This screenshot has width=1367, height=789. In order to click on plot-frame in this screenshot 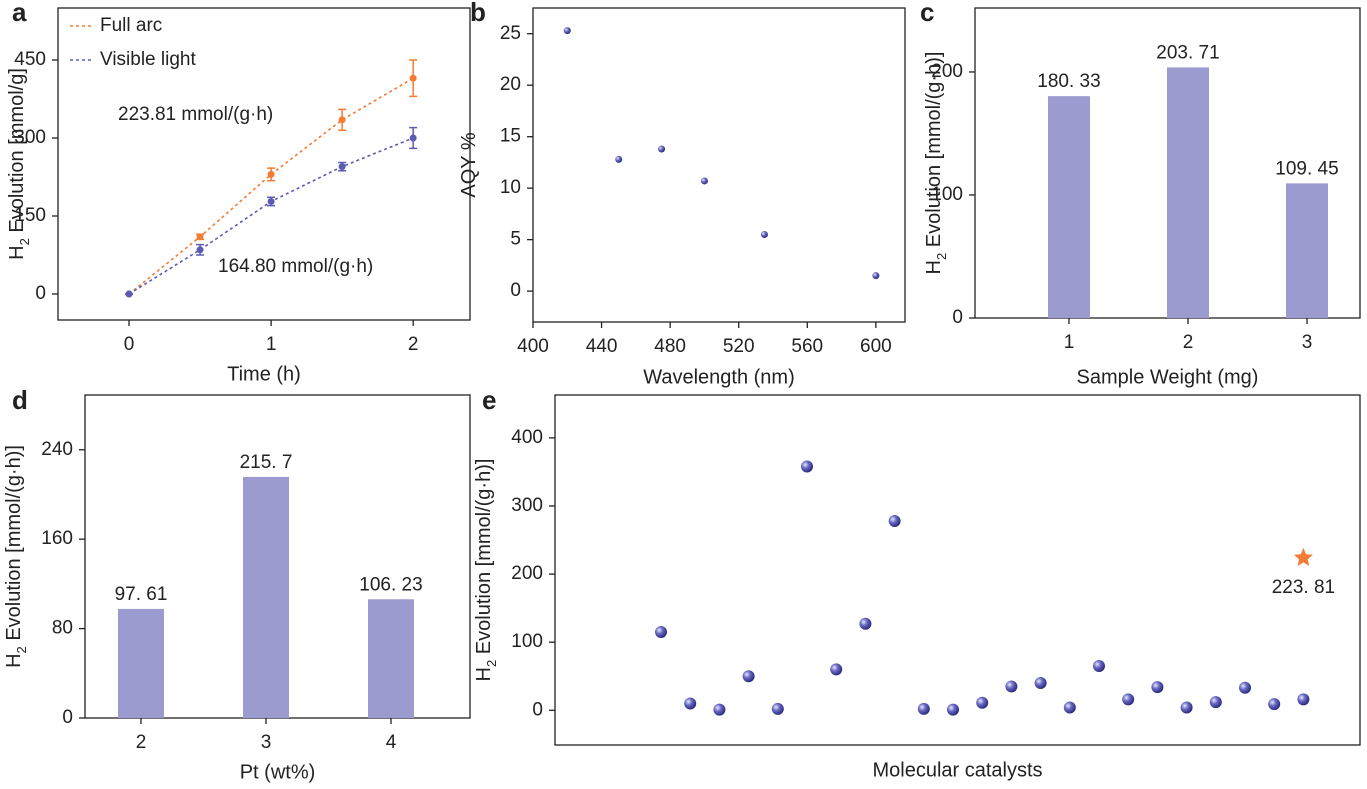, I will do `click(264, 164)`.